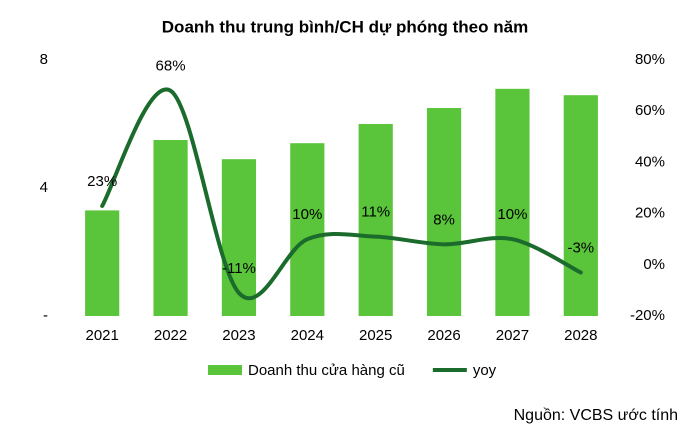 The width and height of the screenshot is (690, 434). I want to click on data-label: 23%, so click(102, 181).